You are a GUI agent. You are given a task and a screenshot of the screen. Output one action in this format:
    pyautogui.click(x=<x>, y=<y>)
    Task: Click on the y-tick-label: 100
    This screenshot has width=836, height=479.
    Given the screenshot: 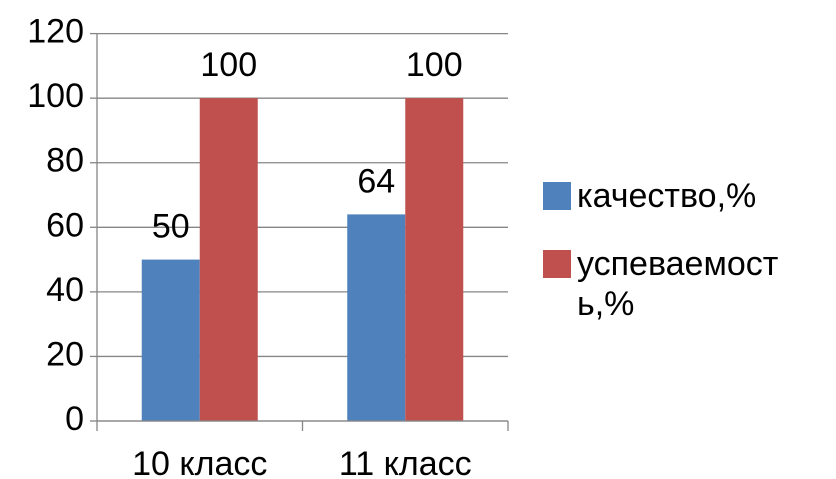 What is the action you would take?
    pyautogui.click(x=55, y=96)
    